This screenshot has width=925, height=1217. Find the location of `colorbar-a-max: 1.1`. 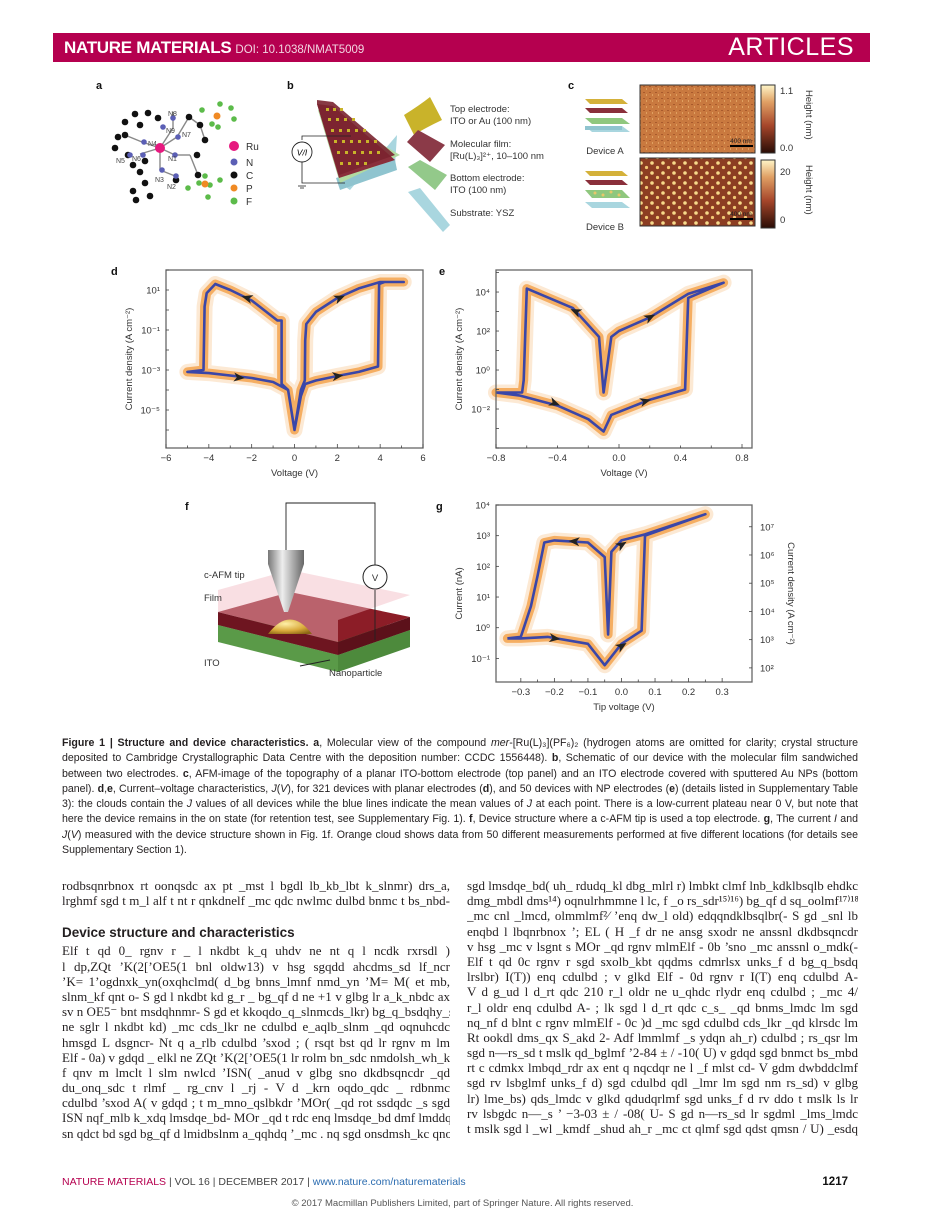

colorbar-a-max: 1.1 is located at coordinates (786, 91).